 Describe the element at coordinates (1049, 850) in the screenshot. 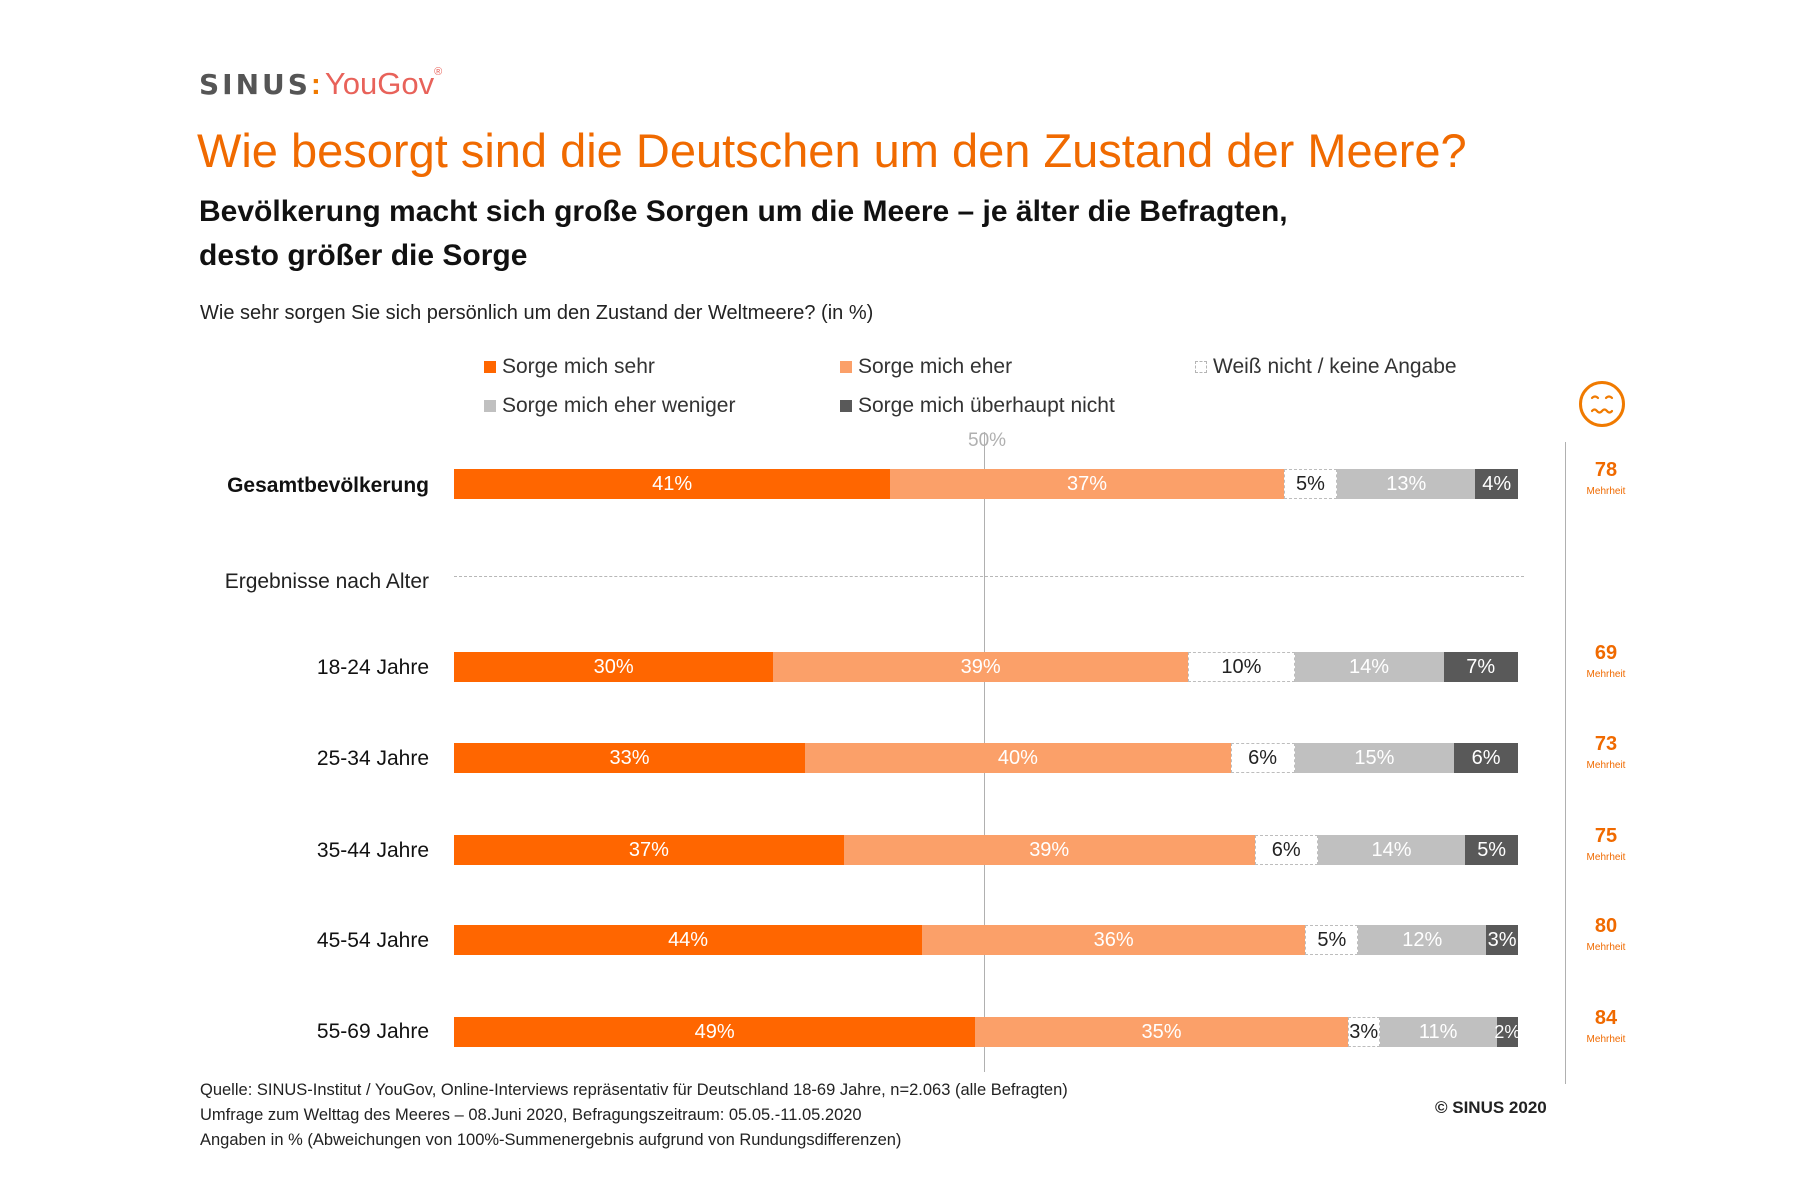

I see `bar-segment-eher-row-3: 39%` at that location.